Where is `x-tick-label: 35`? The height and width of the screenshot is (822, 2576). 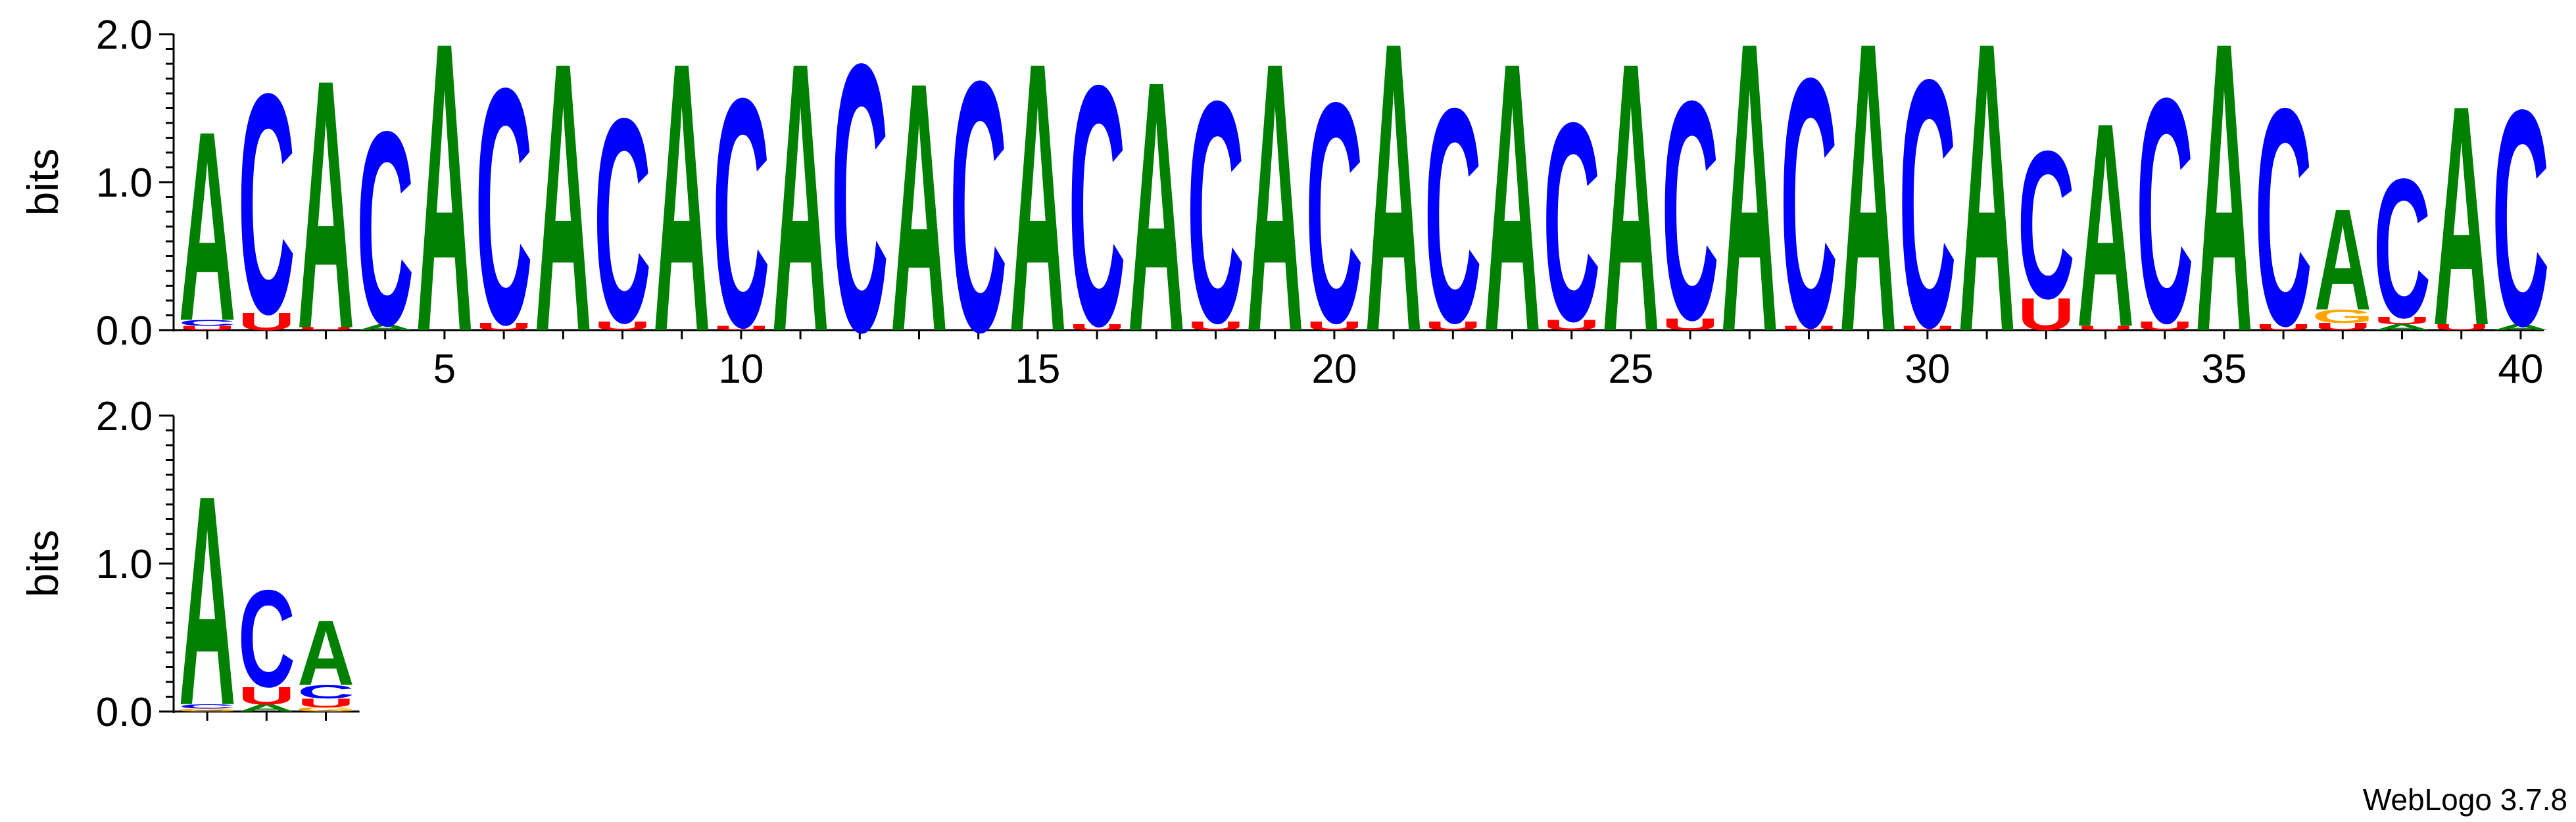 x-tick-label: 35 is located at coordinates (2224, 369).